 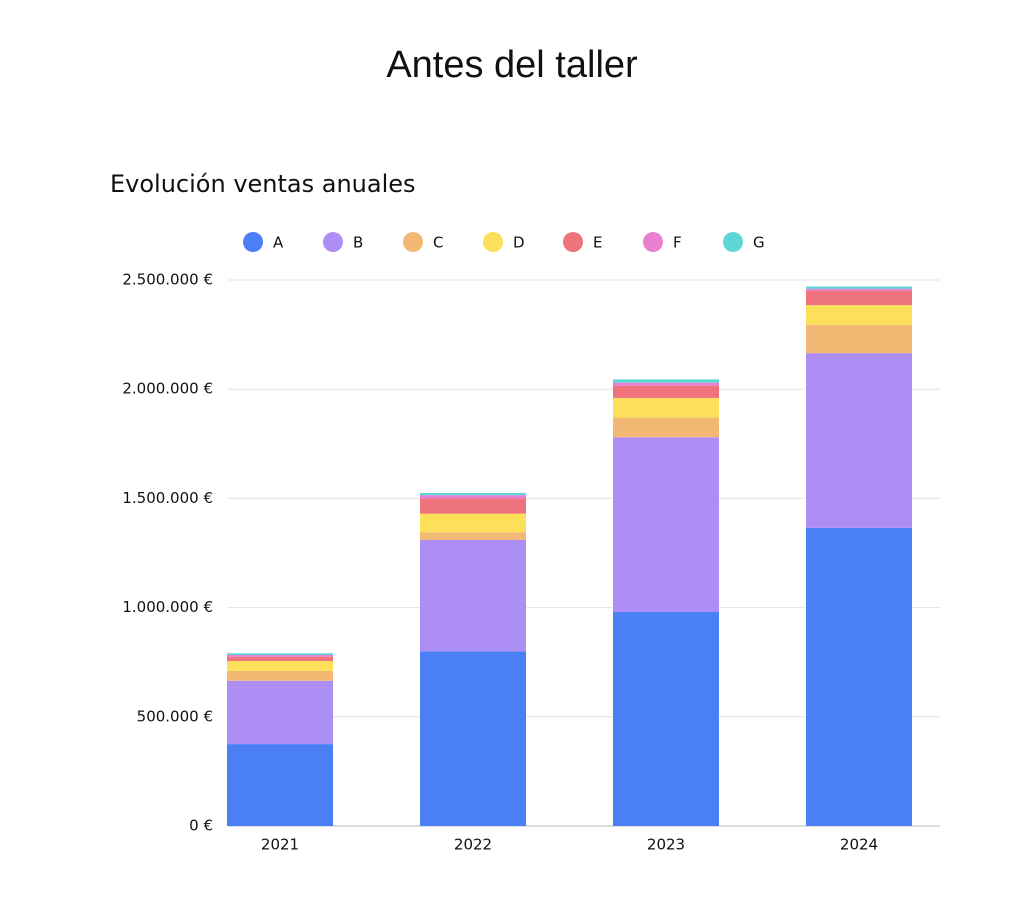 What do you see at coordinates (278, 243) in the screenshot?
I see `legend-label: A` at bounding box center [278, 243].